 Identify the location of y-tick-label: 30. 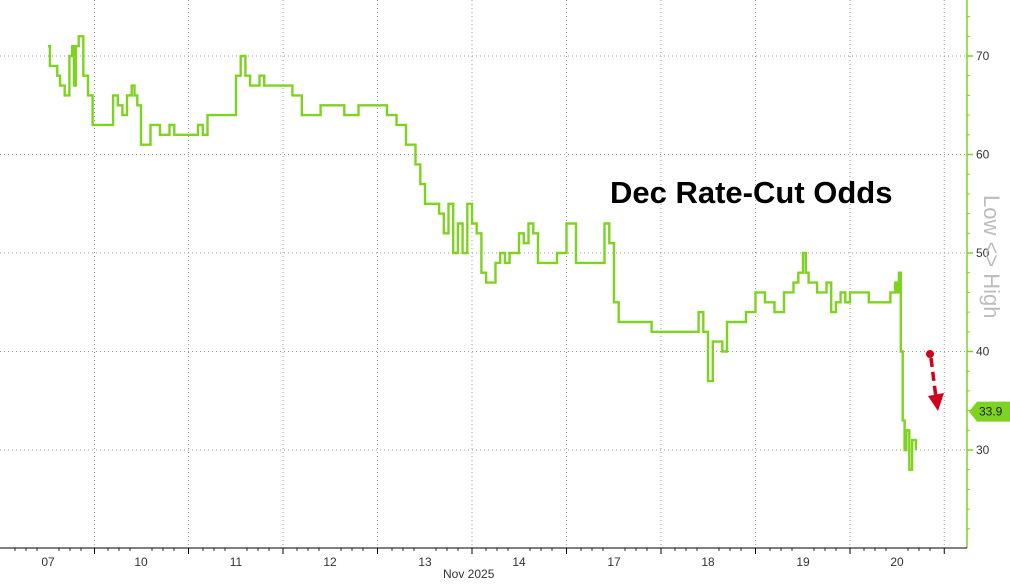
(983, 450).